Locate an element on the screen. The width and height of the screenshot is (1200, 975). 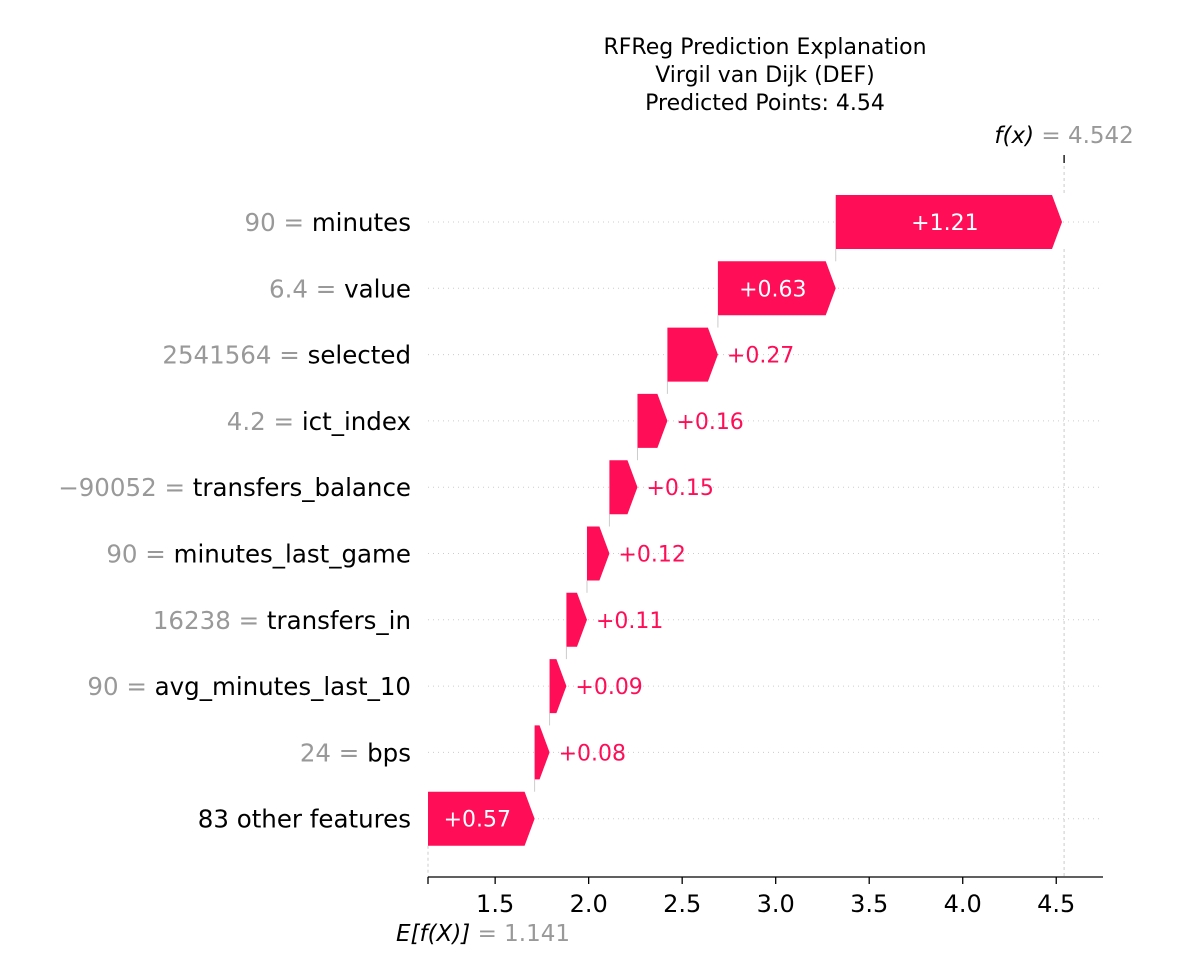
bar-selected is located at coordinates (692, 354).